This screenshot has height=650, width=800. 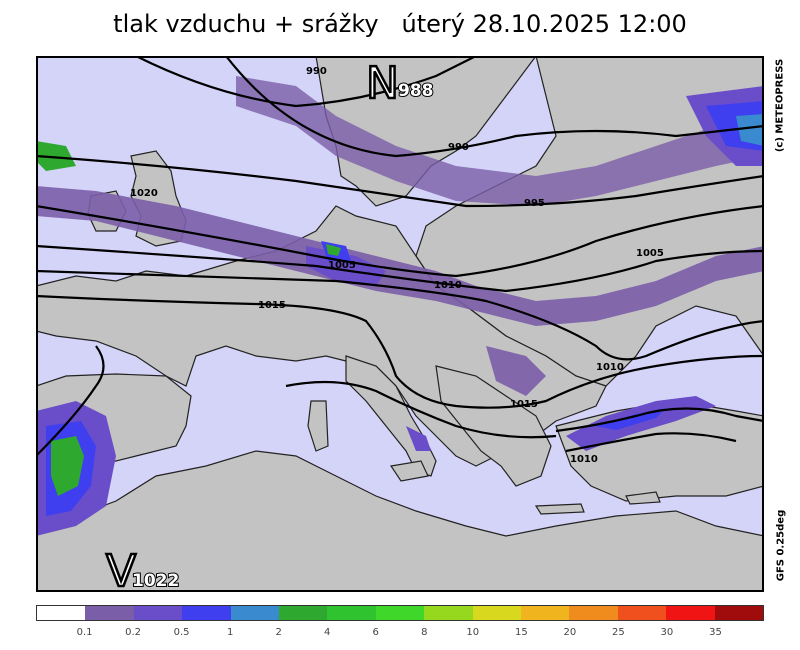 What do you see at coordinates (416, 91) in the screenshot?
I see `pressure-low-value: 988` at bounding box center [416, 91].